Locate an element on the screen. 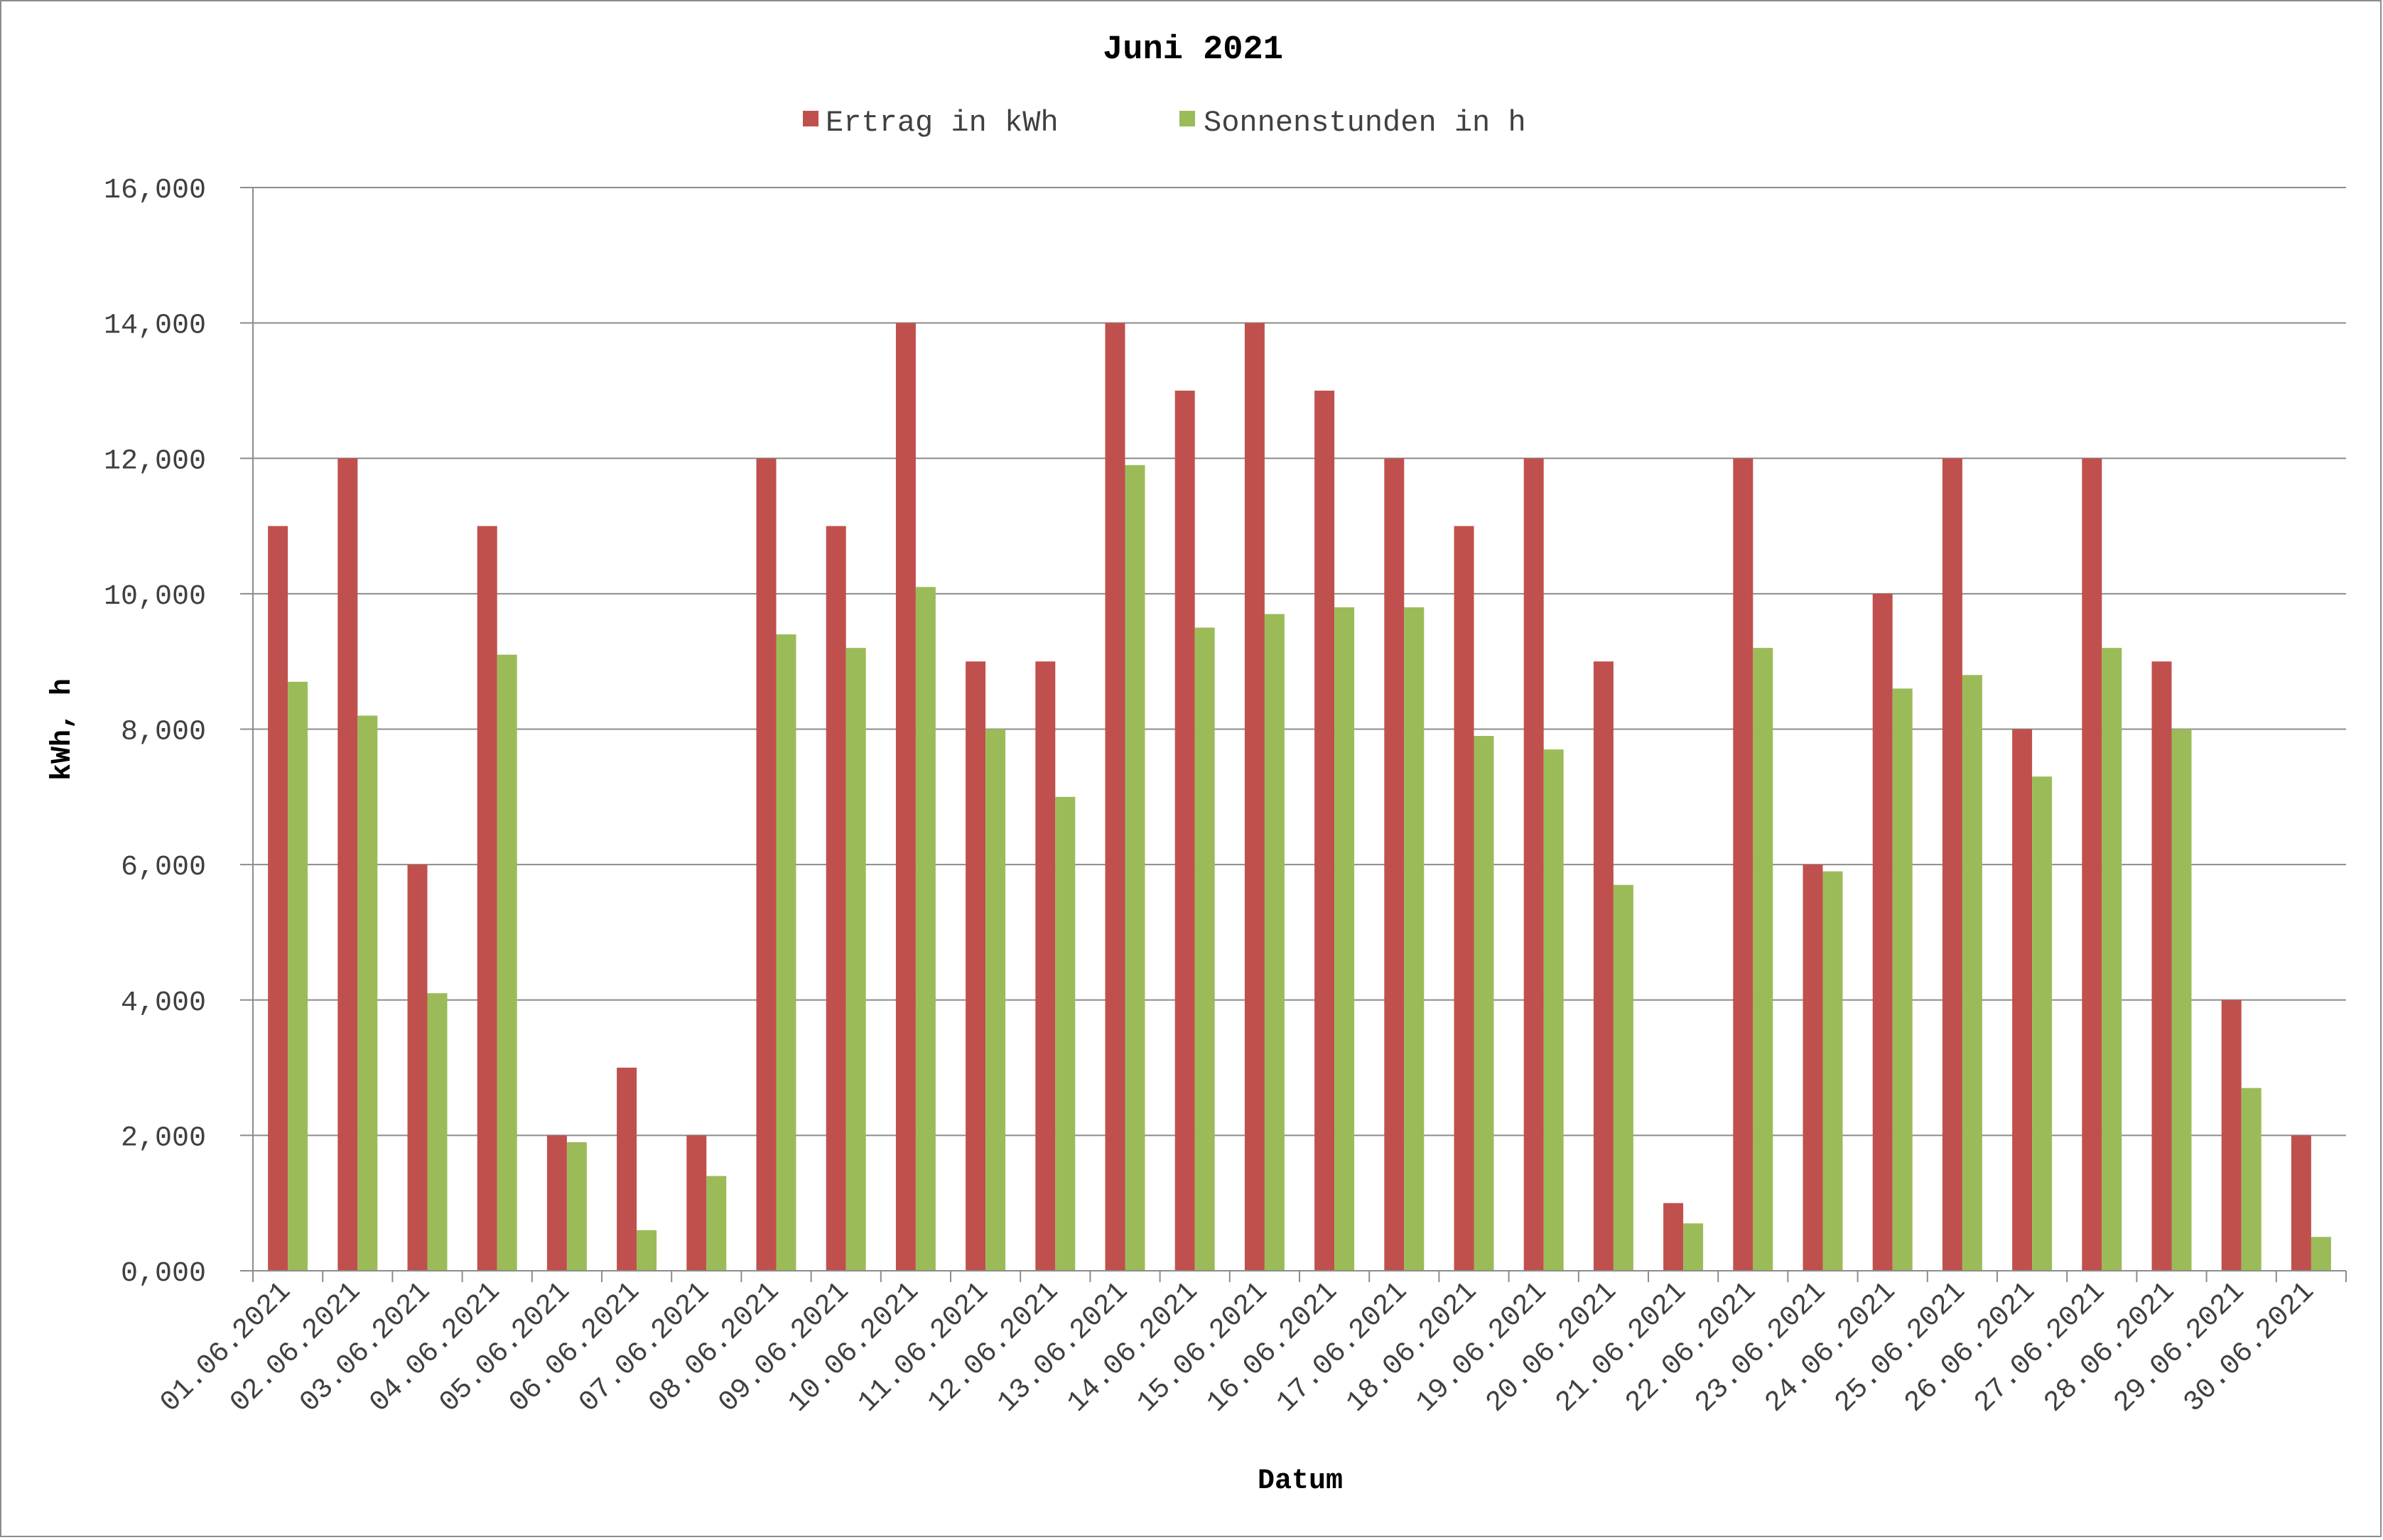  legend: Ertrag in kWh Sonnenstunden in h is located at coordinates (1164, 123).